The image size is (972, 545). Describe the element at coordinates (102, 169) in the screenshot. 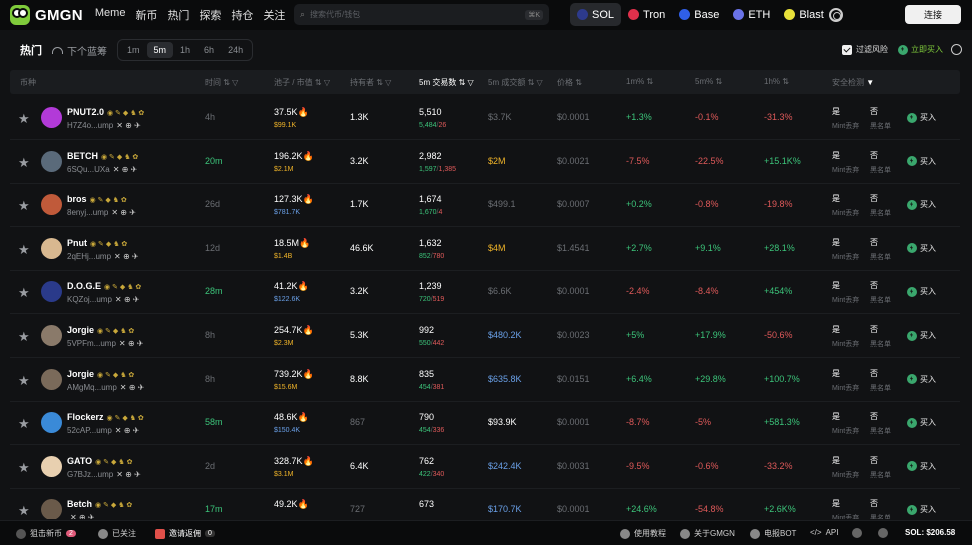

I see `token-address: 6SQu...UXa ✕ ⊕ ✈` at that location.